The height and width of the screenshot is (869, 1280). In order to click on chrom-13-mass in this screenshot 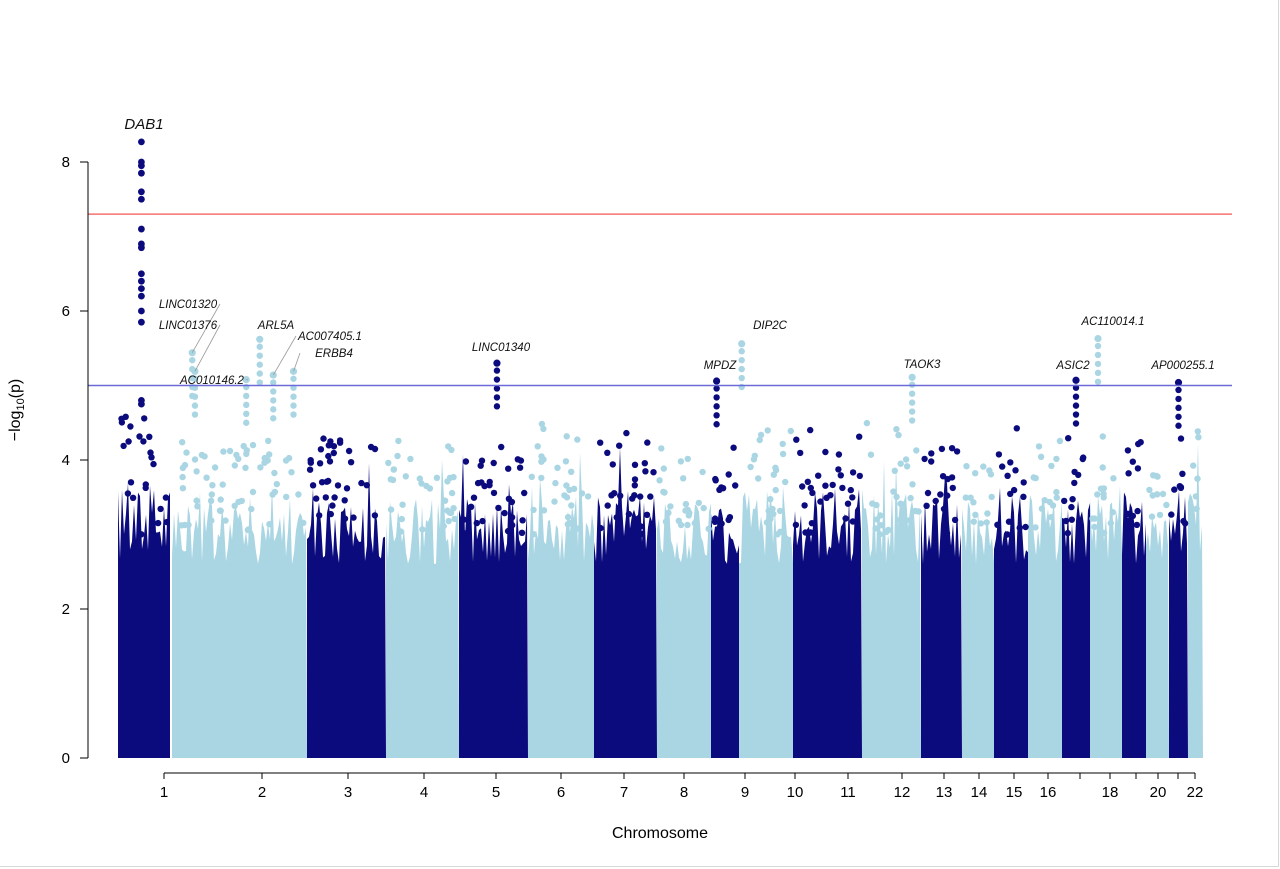, I will do `click(941, 616)`.